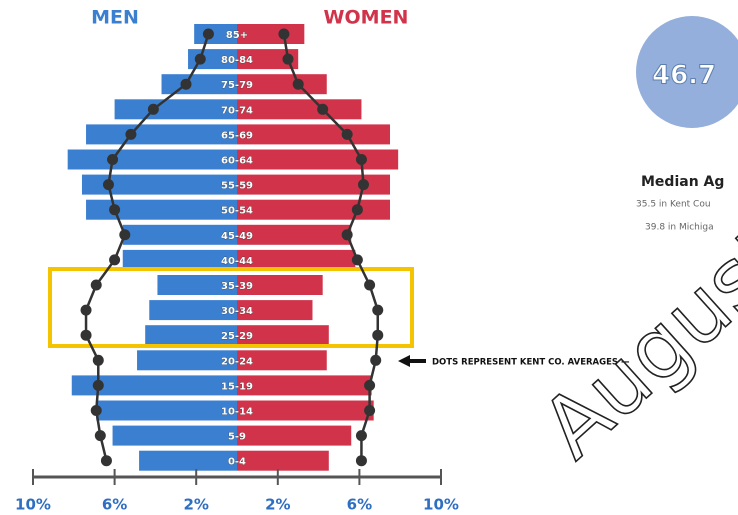 The height and width of the screenshot is (515, 738). I want to click on category-label: 0-4, so click(237, 462).